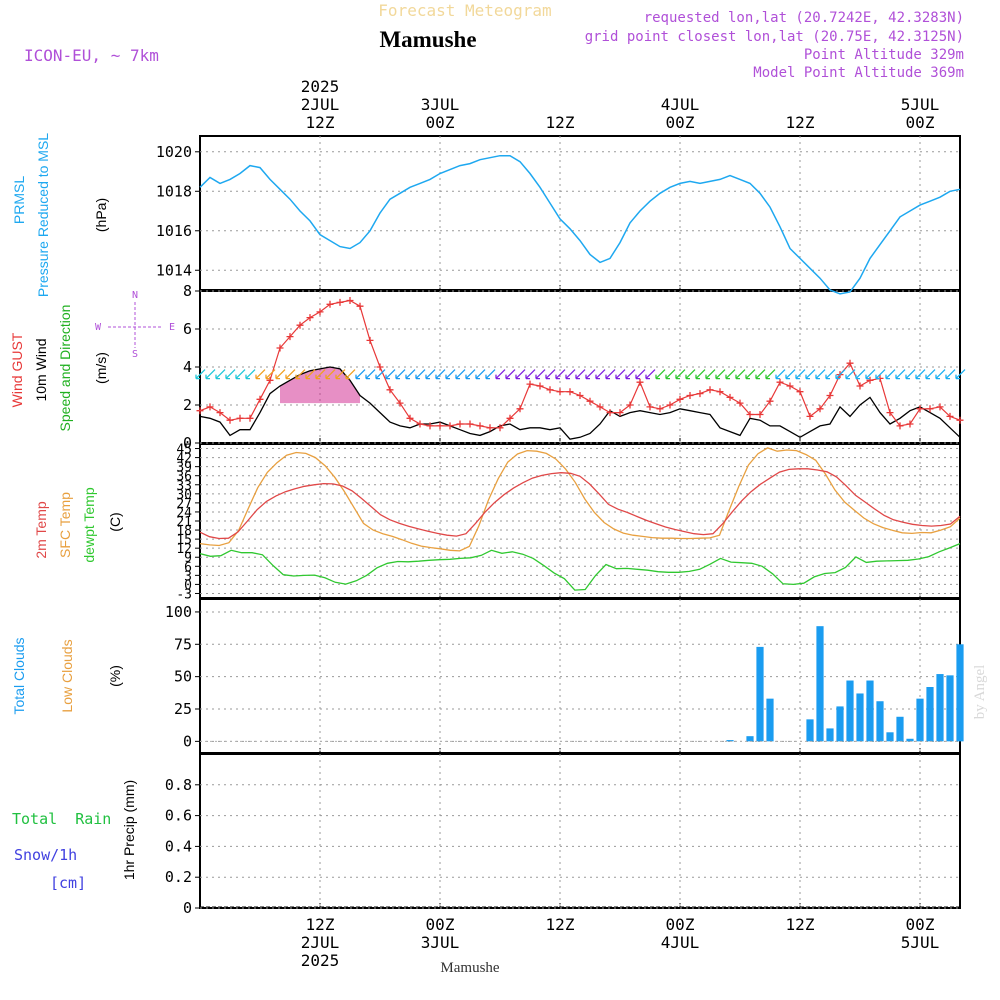 The height and width of the screenshot is (1000, 1000). What do you see at coordinates (580, 519) in the screenshot?
I see `temp-panel` at bounding box center [580, 519].